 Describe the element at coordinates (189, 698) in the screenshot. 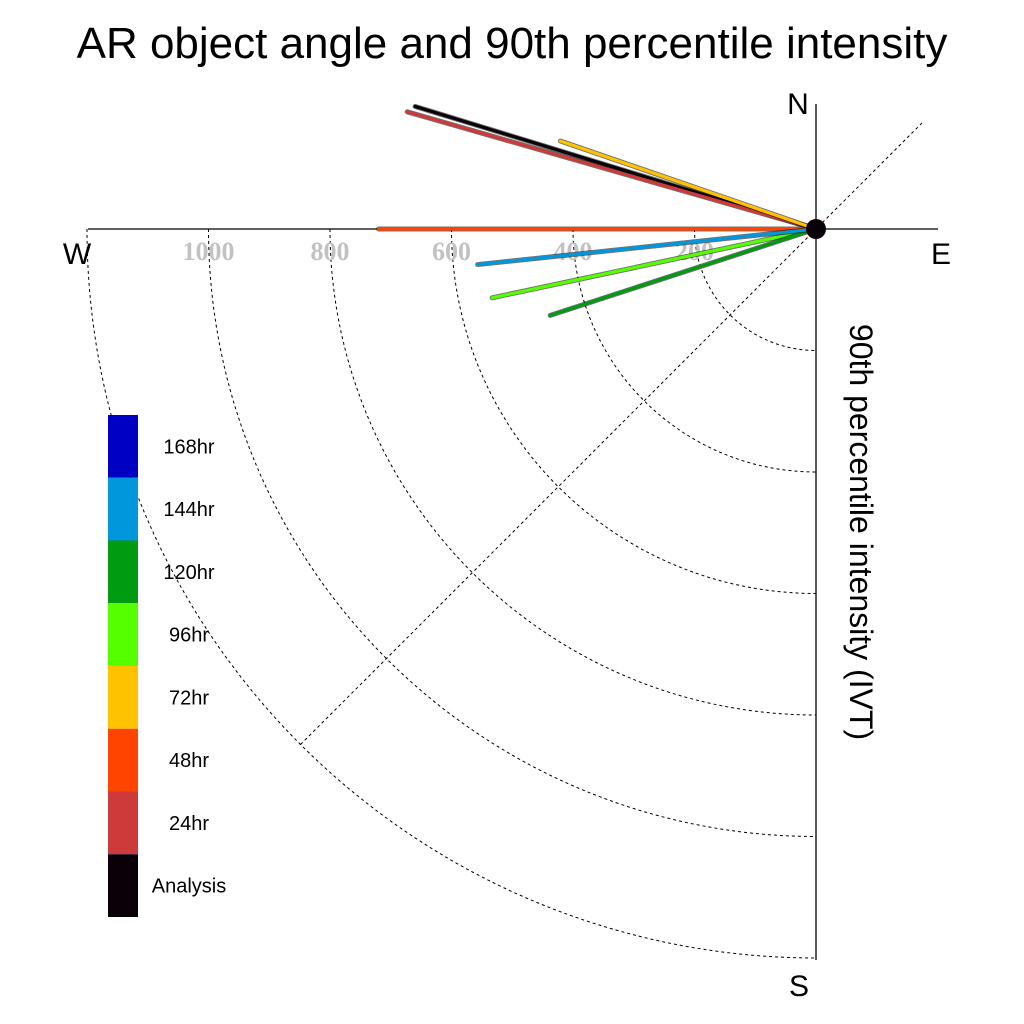

I see `legend-label: 72hr` at that location.